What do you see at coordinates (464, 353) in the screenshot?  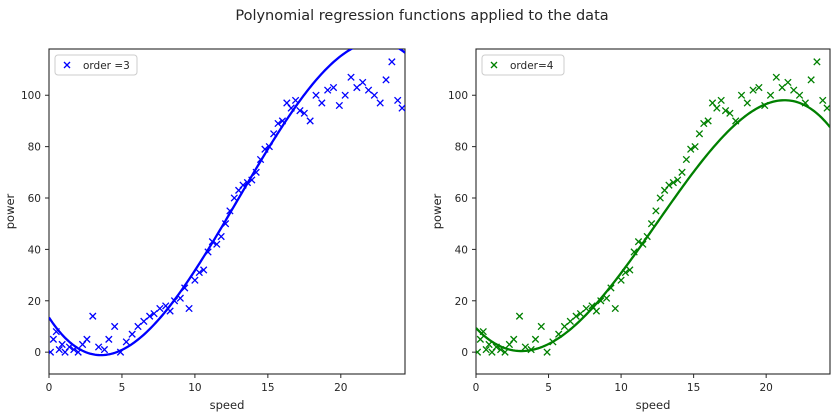 I see `y-tick-label: 0` at bounding box center [464, 353].